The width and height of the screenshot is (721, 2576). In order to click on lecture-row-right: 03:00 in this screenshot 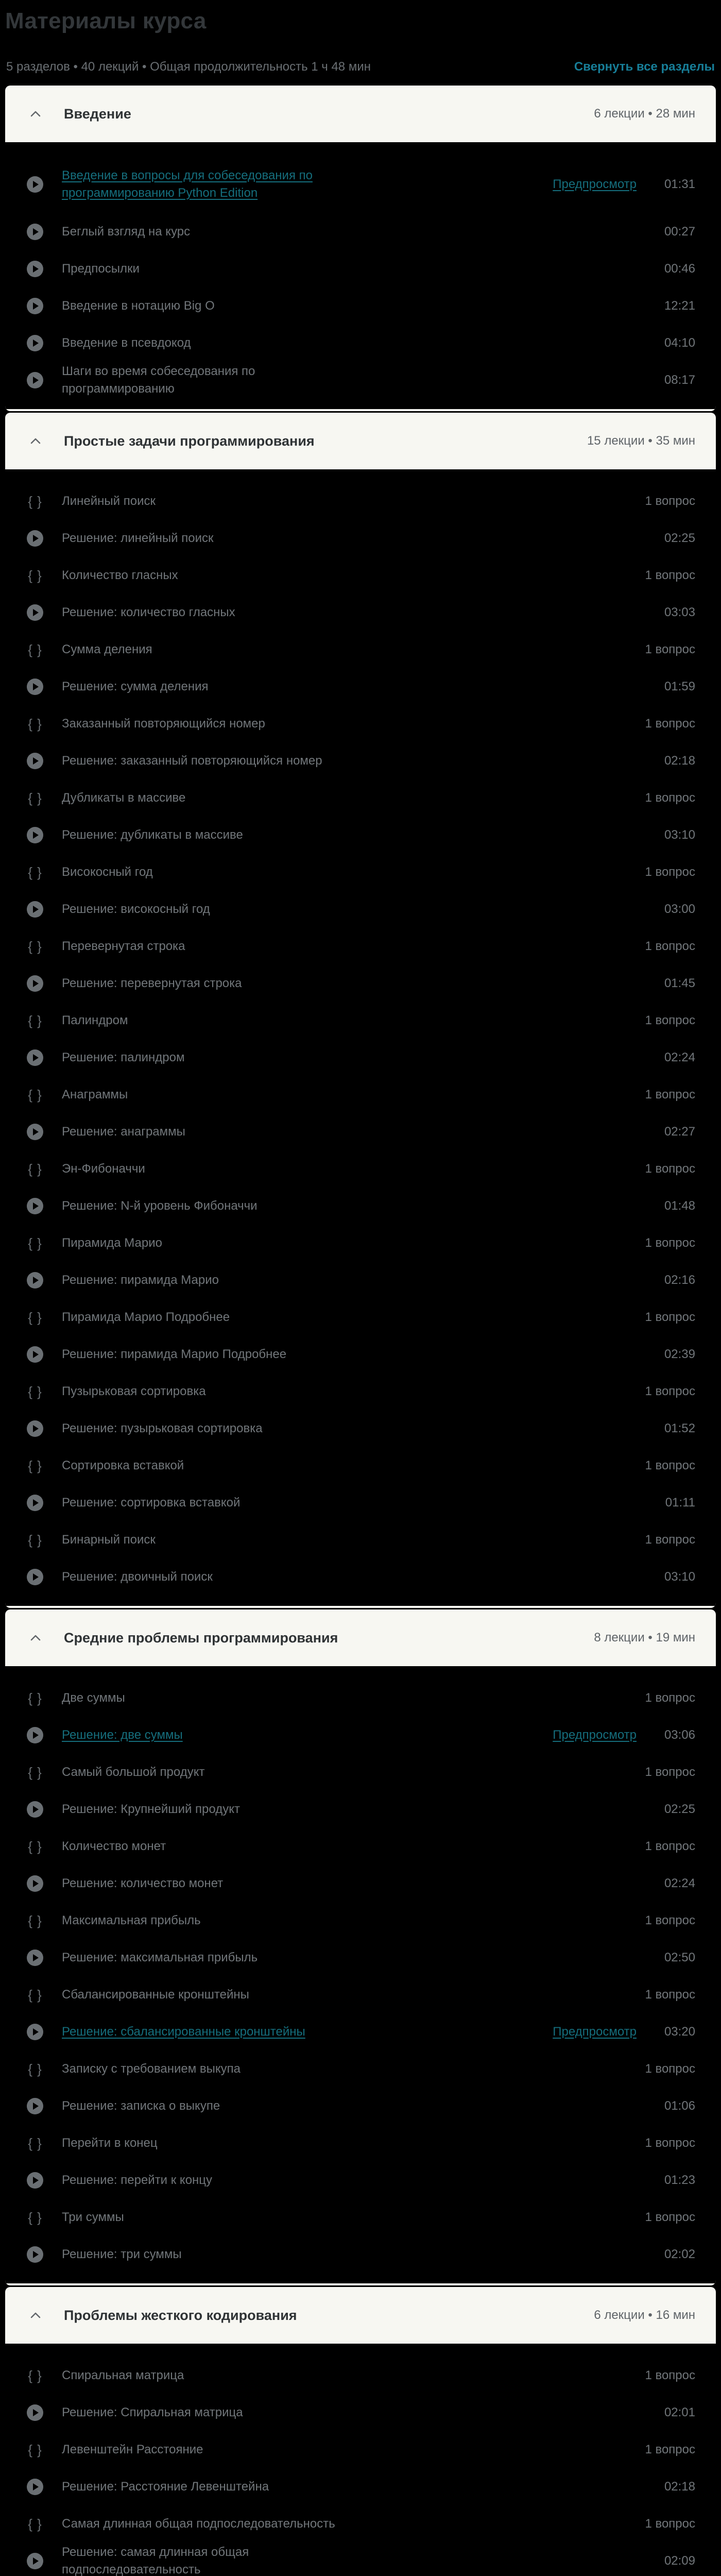, I will do `click(677, 909)`.